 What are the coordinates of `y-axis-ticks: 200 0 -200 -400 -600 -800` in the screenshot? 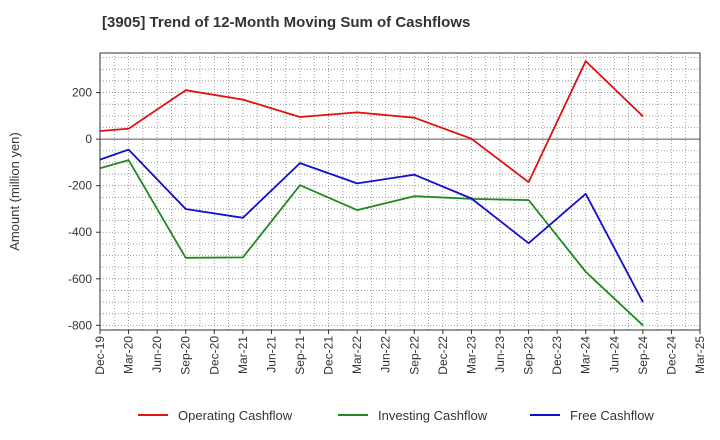 It's located at (84, 209).